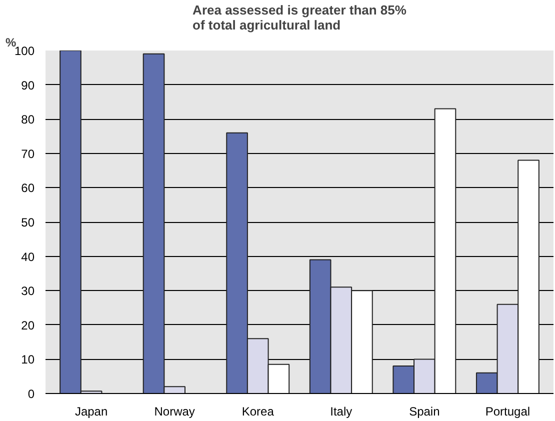 The image size is (555, 421). What do you see at coordinates (299, 17) in the screenshot?
I see `chart-title: Area assessed is greater than 85% of total agricultural land` at bounding box center [299, 17].